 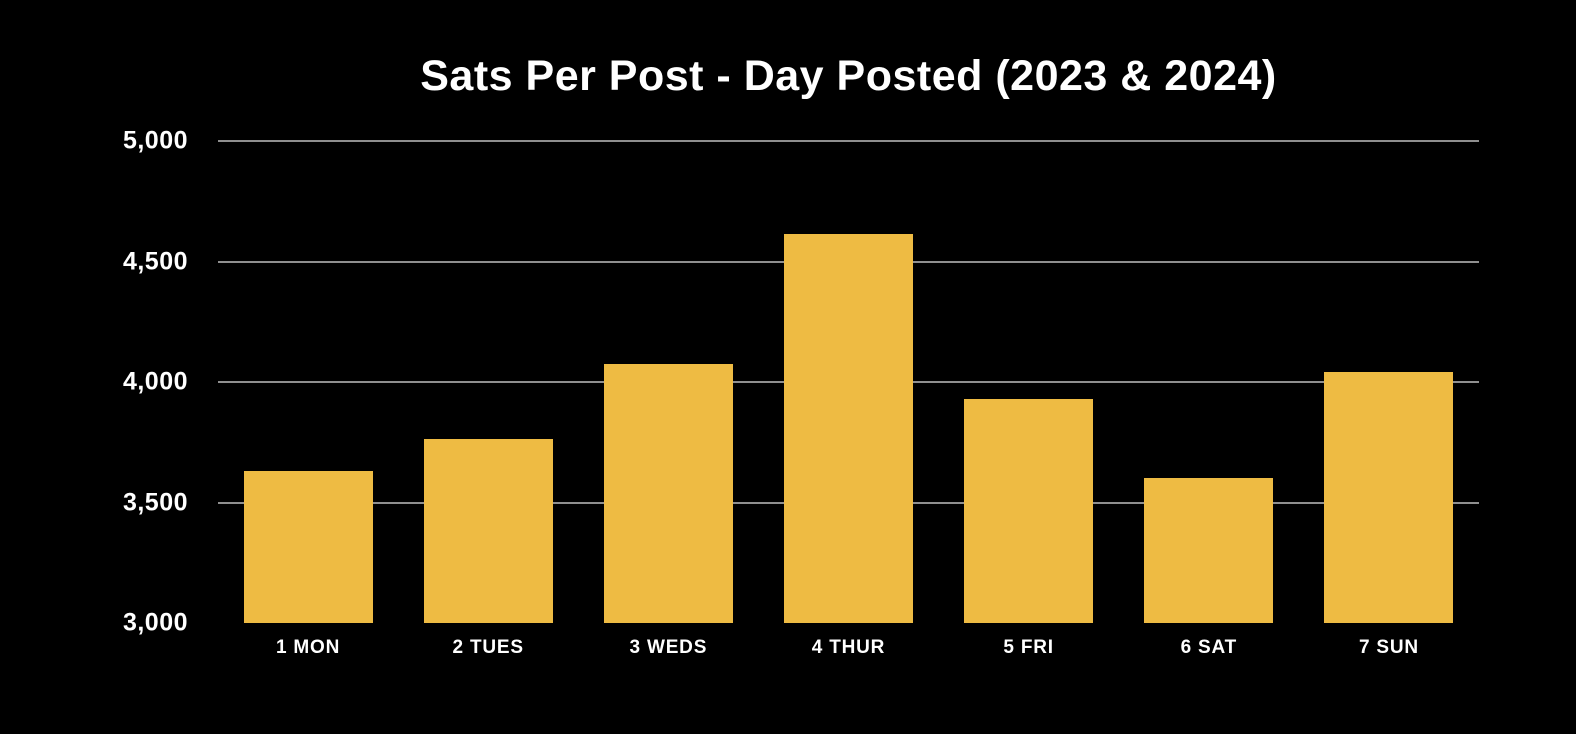 What do you see at coordinates (1209, 550) in the screenshot?
I see `bar-6-sat` at bounding box center [1209, 550].